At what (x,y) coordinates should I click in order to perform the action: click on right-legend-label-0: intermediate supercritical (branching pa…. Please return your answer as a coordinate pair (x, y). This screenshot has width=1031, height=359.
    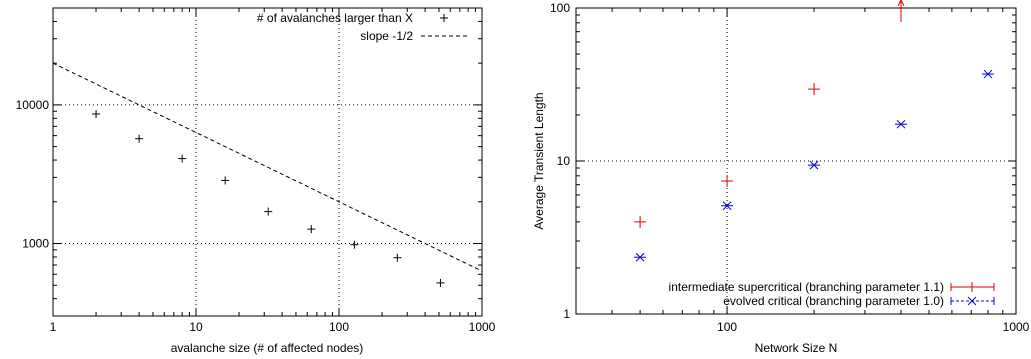
    Looking at the image, I should click on (806, 287).